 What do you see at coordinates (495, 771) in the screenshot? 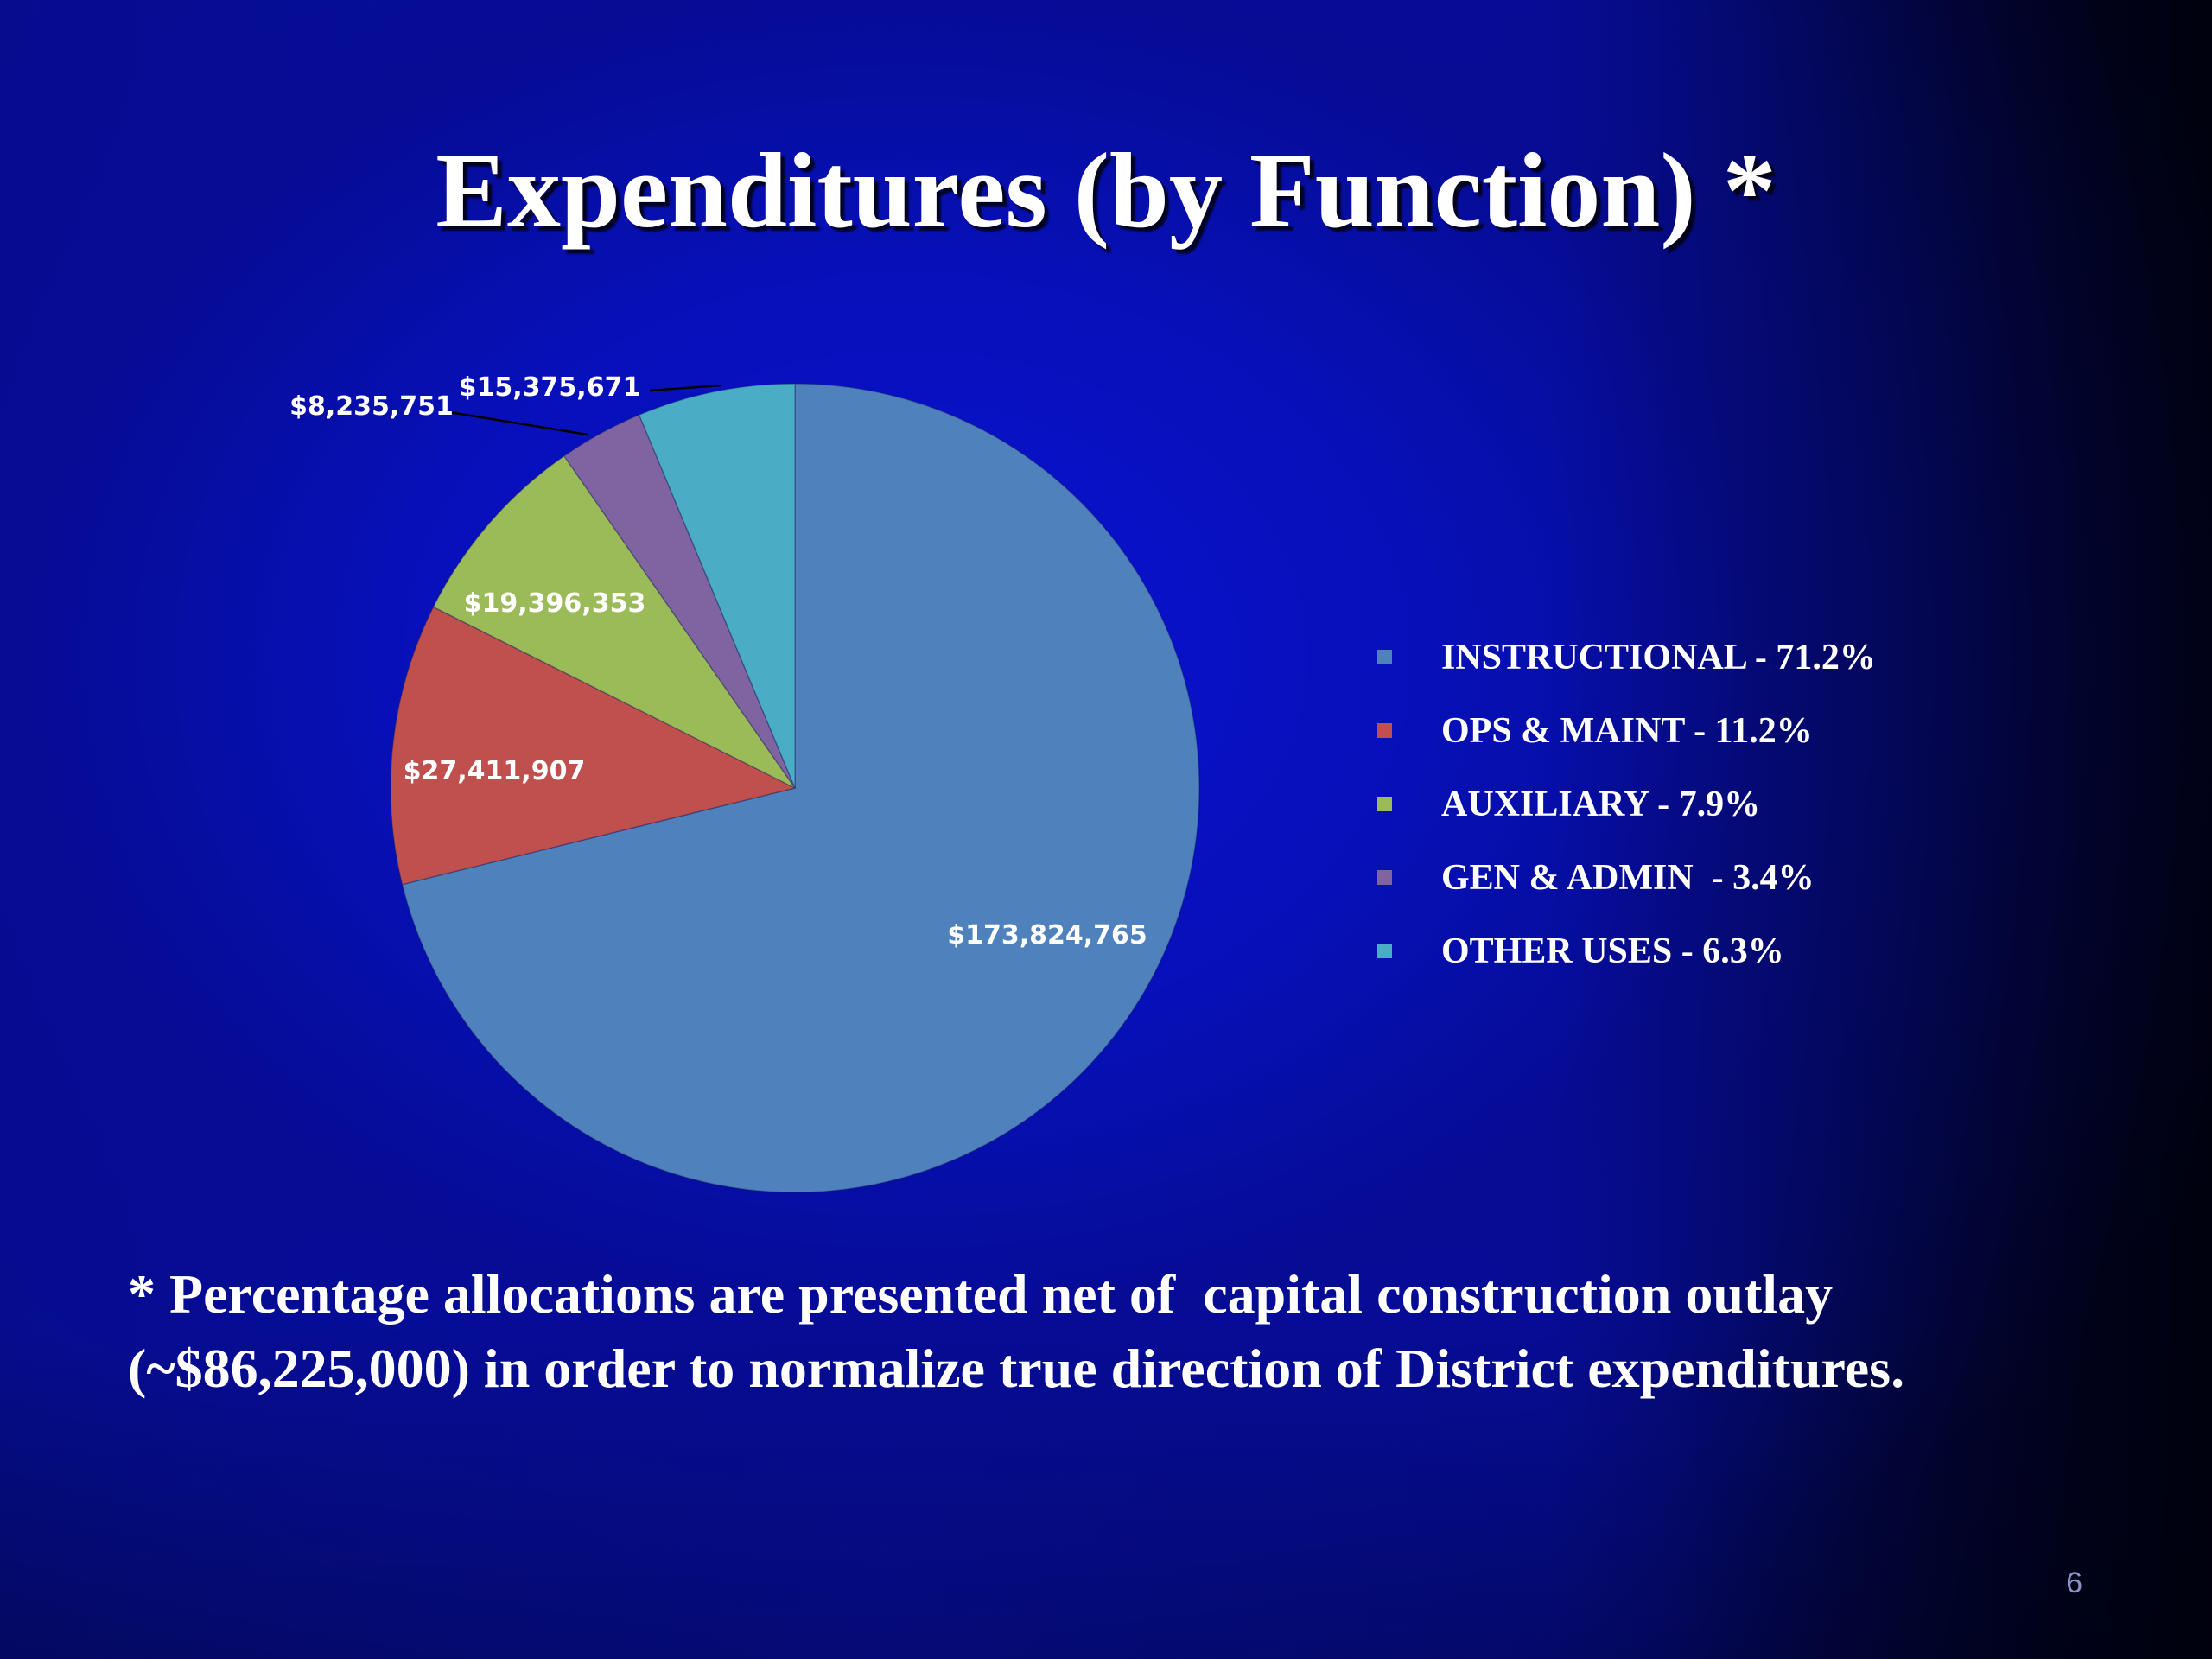
I see `data-label-ops-maint: $27,411,907` at bounding box center [495, 771].